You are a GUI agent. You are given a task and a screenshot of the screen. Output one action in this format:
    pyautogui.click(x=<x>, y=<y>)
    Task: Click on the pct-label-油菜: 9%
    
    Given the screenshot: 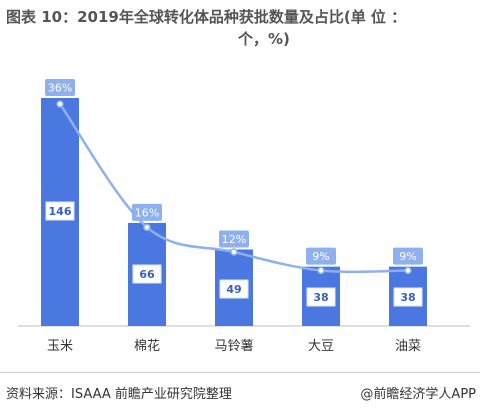 What is the action you would take?
    pyautogui.click(x=407, y=256)
    